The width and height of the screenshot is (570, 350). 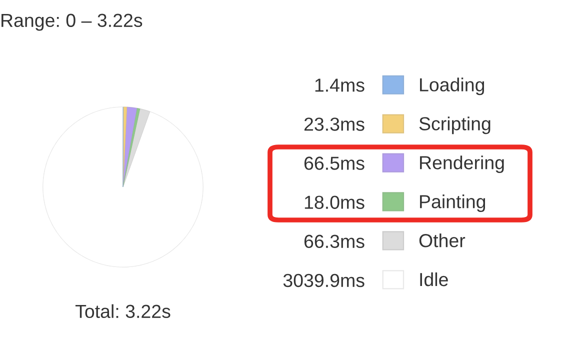 I want to click on legend-label: Other, so click(x=442, y=240).